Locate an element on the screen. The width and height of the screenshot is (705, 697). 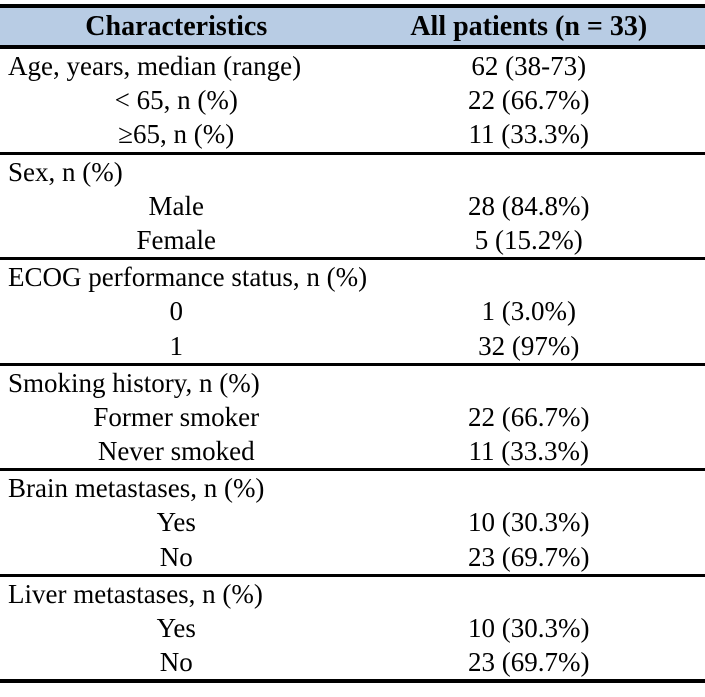
table-row: Sex, n (%) is located at coordinates (352, 172).